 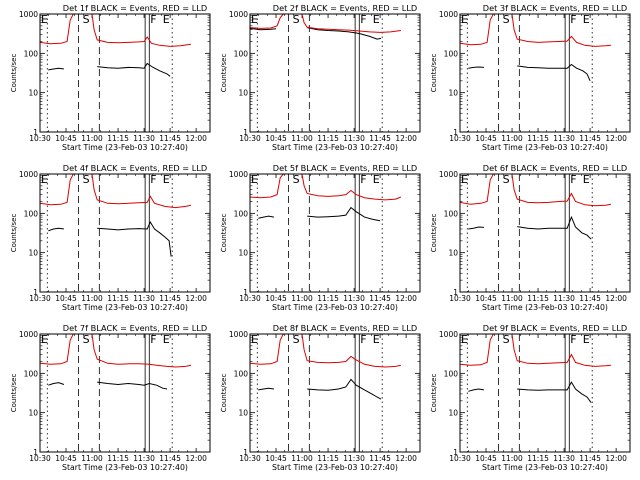 I want to click on panel-title: Det 1f BLACK = Events, RED = LLD, so click(x=135, y=8).